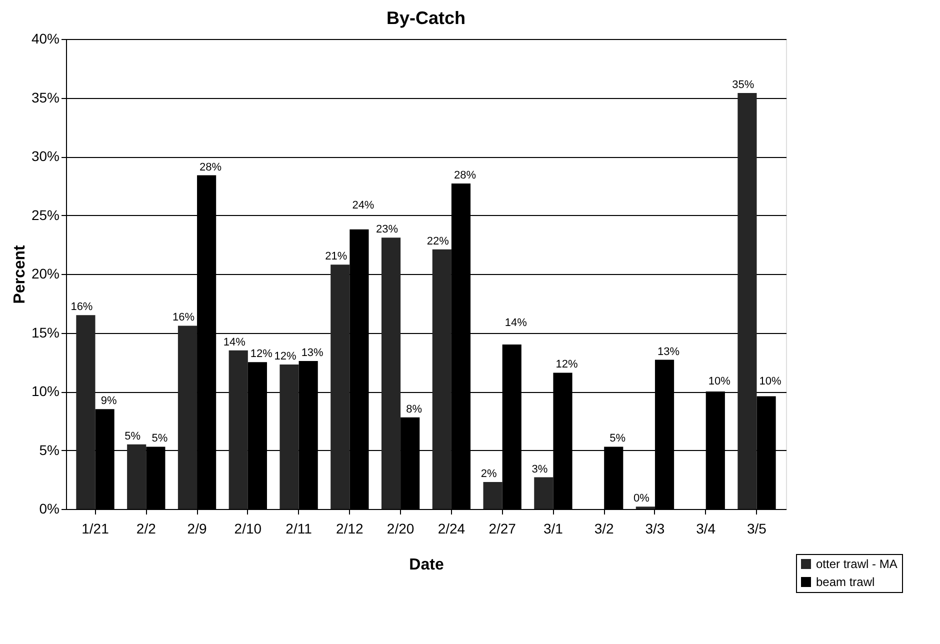  What do you see at coordinates (438, 241) in the screenshot?
I see `data-label: 22%` at bounding box center [438, 241].